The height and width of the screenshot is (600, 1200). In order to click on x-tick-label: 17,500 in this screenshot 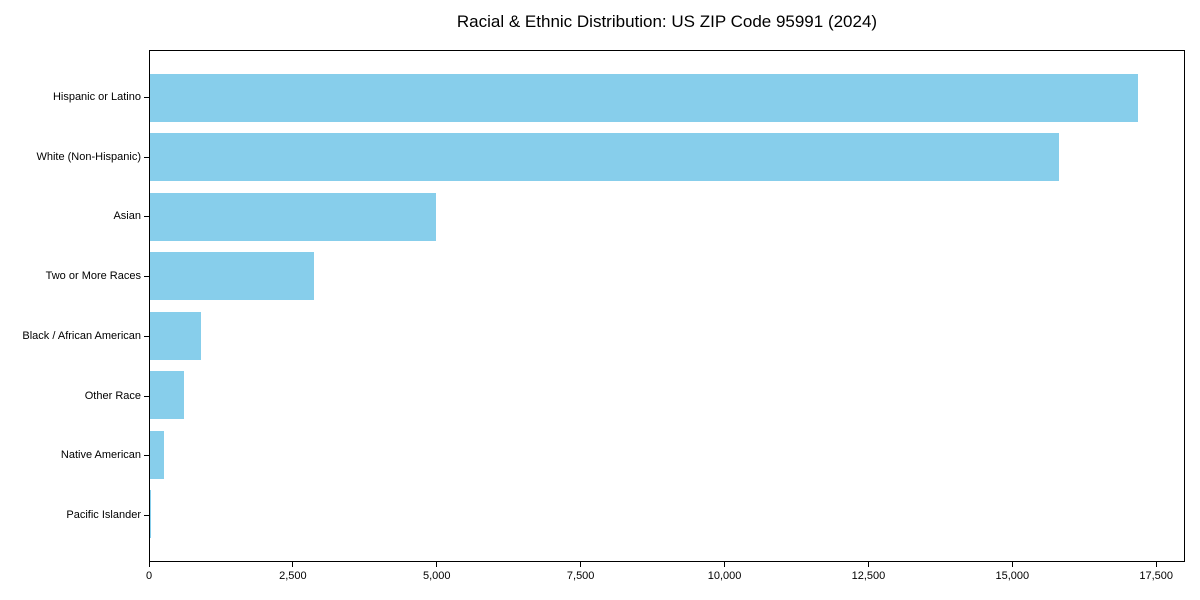, I will do `click(1156, 576)`.